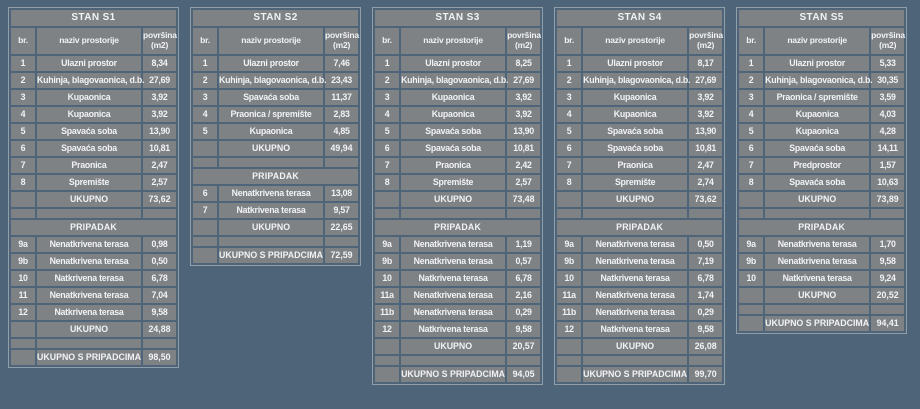 The width and height of the screenshot is (920, 409). I want to click on room-area: 2,47, so click(706, 165).